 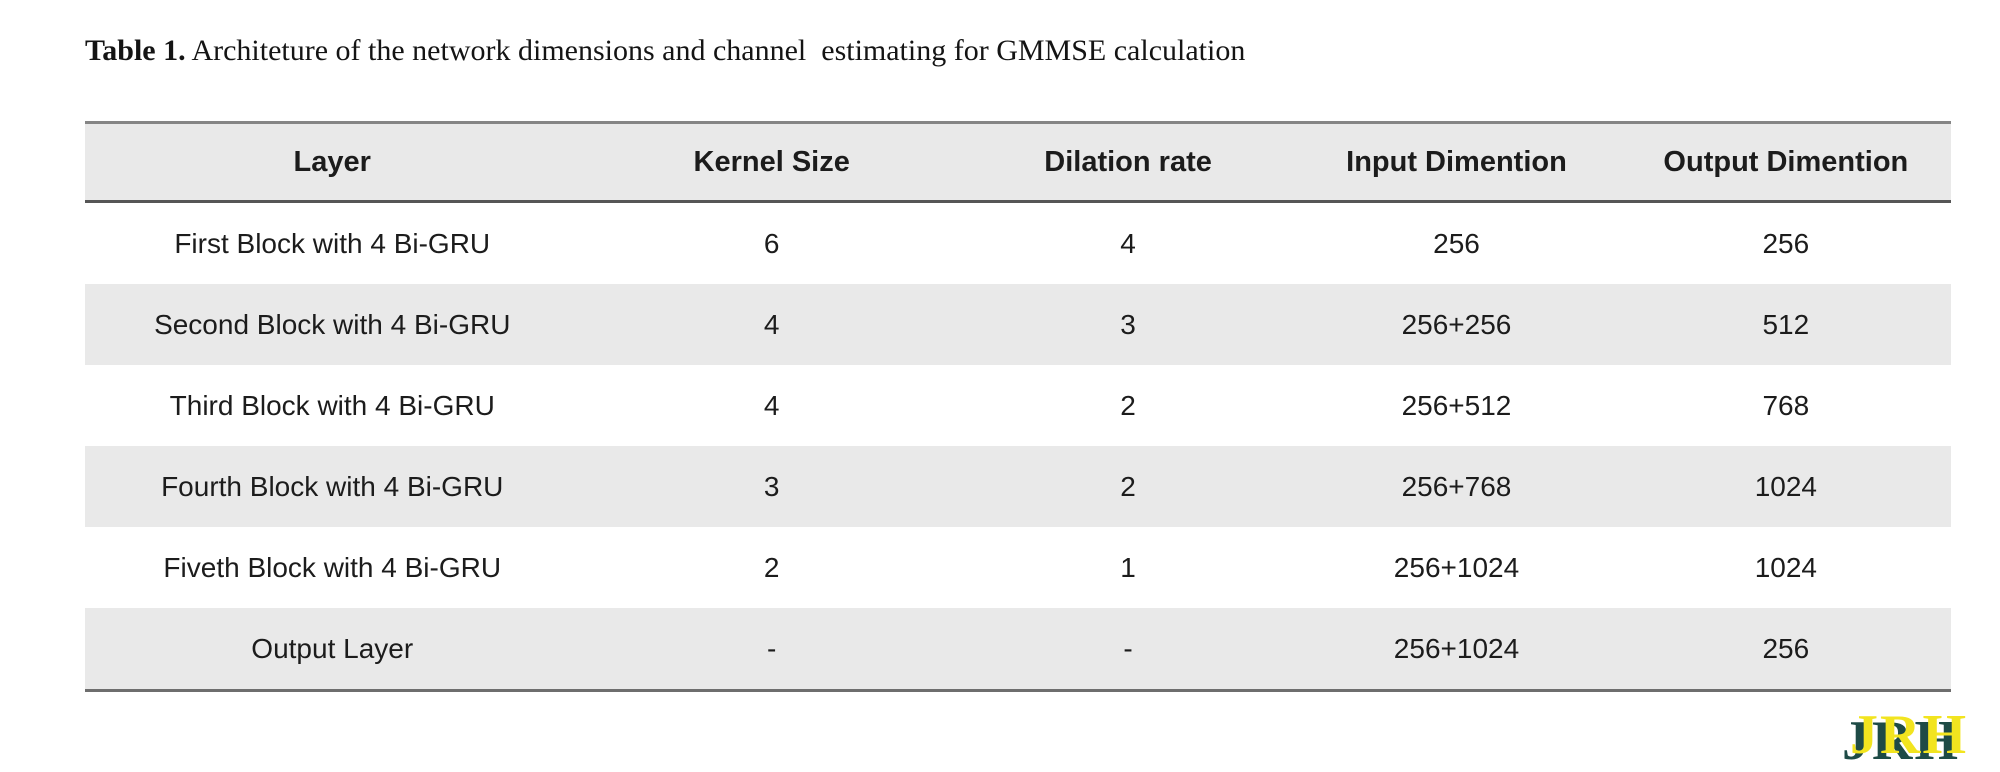 What do you see at coordinates (1128, 161) in the screenshot?
I see `column-header-dilation-rate: Dilation rate` at bounding box center [1128, 161].